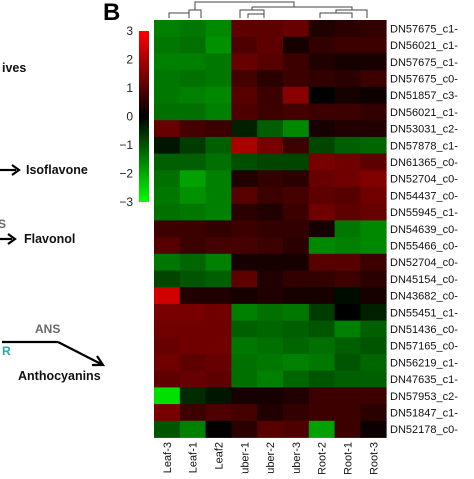 The height and width of the screenshot is (479, 474). What do you see at coordinates (129, 60) in the screenshot?
I see `color-scale-tick-label: 2` at bounding box center [129, 60].